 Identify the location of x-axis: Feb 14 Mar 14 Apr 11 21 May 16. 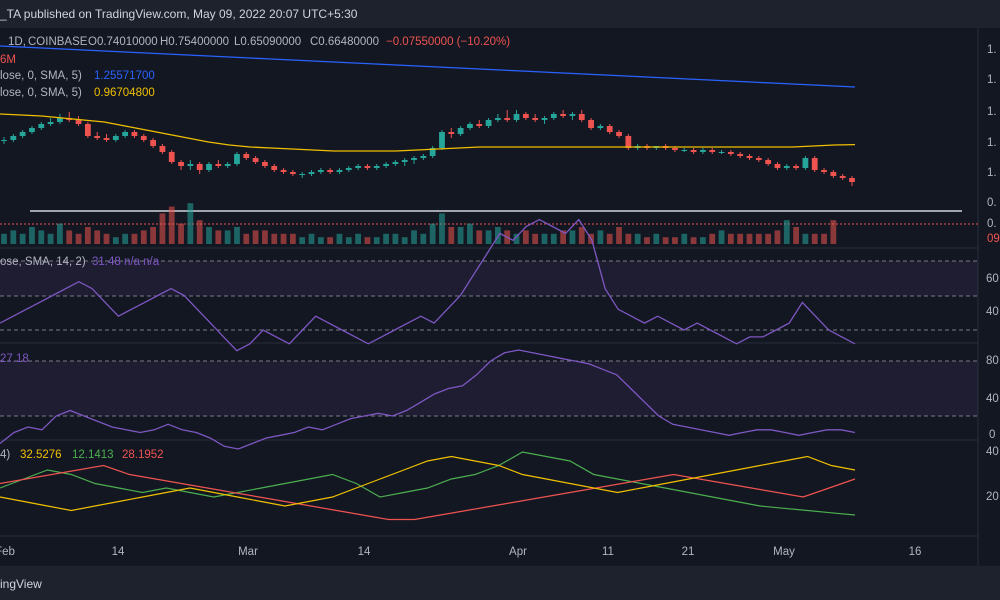
(460, 552).